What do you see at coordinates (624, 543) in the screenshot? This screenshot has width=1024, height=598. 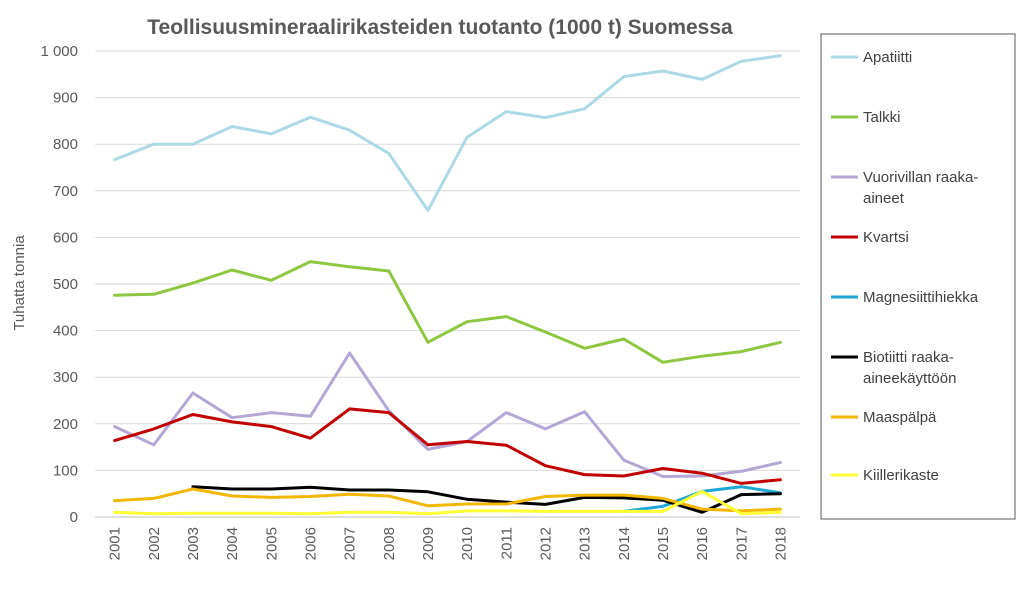 I see `x-tick-label: 2014` at bounding box center [624, 543].